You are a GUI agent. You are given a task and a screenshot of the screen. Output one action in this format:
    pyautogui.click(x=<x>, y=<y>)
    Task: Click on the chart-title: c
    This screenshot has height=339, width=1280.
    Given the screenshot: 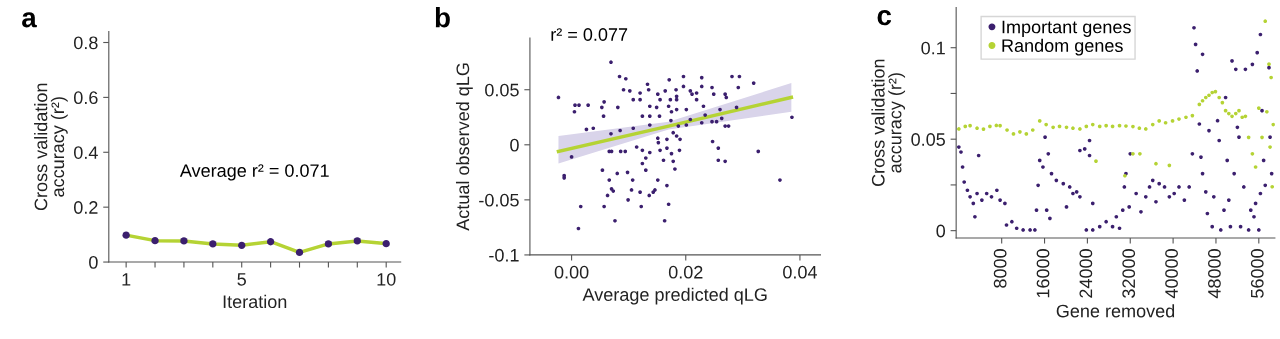 What is the action you would take?
    pyautogui.click(x=884, y=18)
    